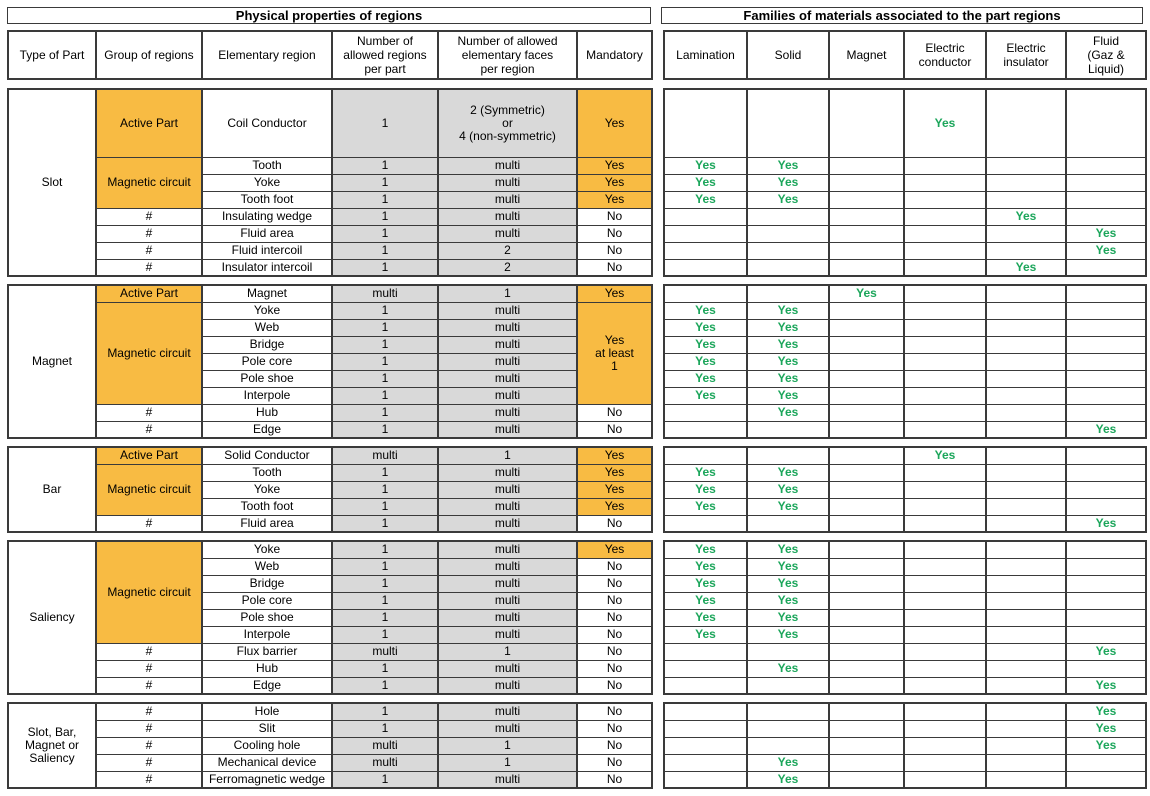 The height and width of the screenshot is (796, 1150). What do you see at coordinates (329, 15) in the screenshot?
I see `left-table-title-box: Physical properties of regions` at bounding box center [329, 15].